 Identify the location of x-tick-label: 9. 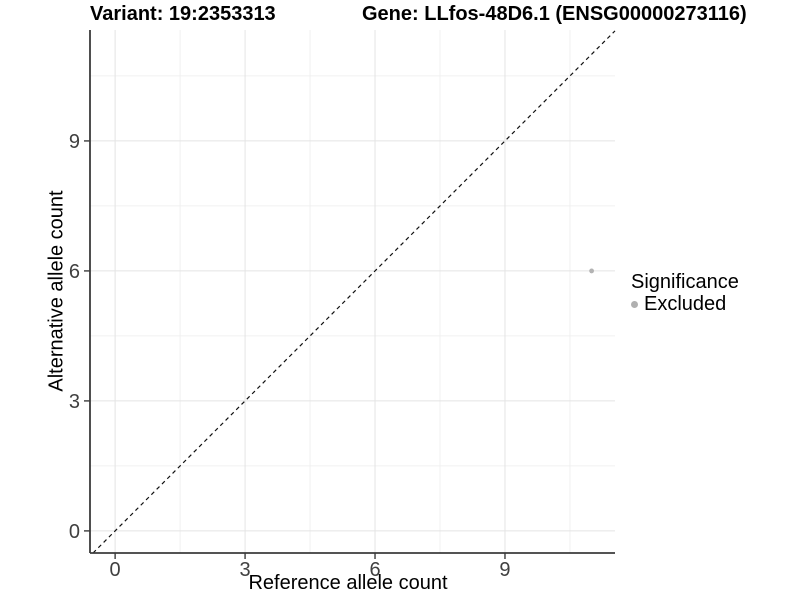
(504, 570).